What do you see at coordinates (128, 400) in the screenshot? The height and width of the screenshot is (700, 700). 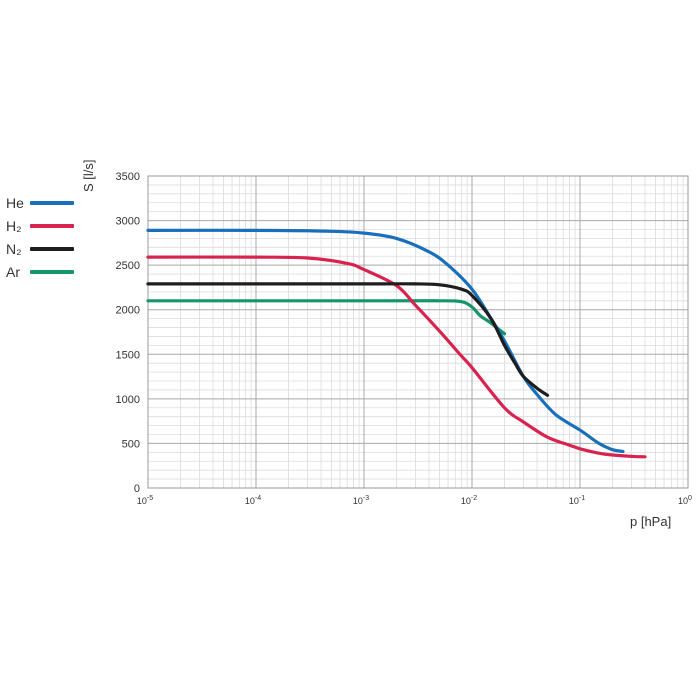 I see `y-tick-label: 1000` at bounding box center [128, 400].